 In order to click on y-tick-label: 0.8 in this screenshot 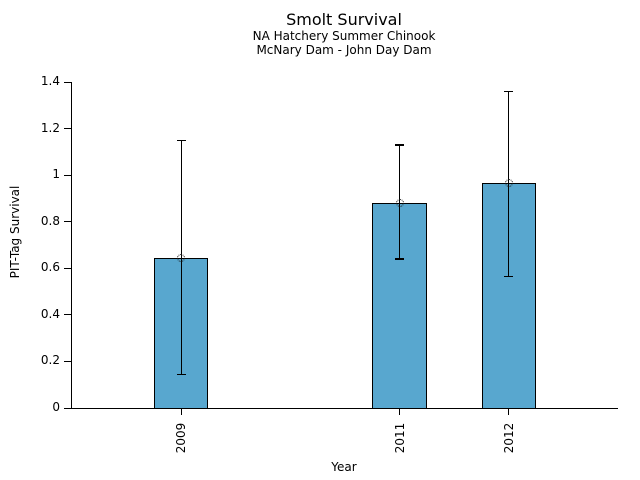, I will do `click(50, 220)`.